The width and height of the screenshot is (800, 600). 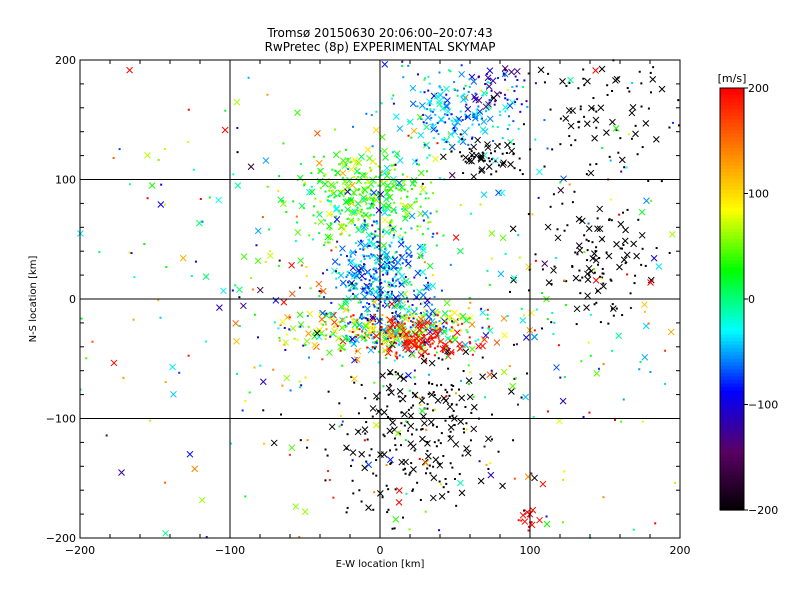 I want to click on colorbar-tick-label: 100, so click(x=758, y=194).